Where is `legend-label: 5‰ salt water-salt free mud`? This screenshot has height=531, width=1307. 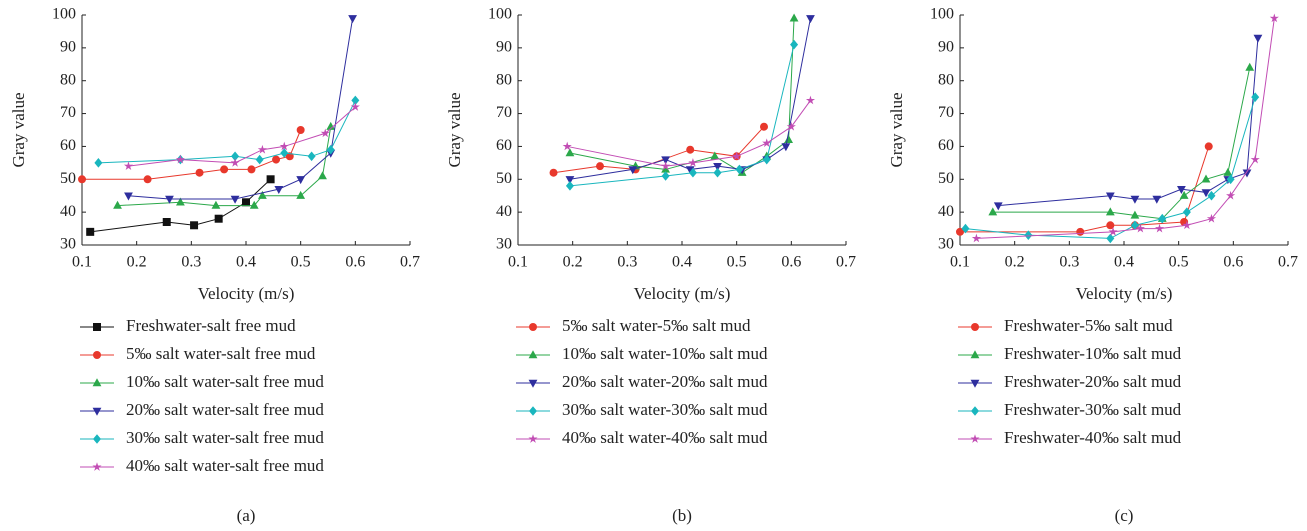 legend-label: 5‰ salt water-salt free mud is located at coordinates (221, 353).